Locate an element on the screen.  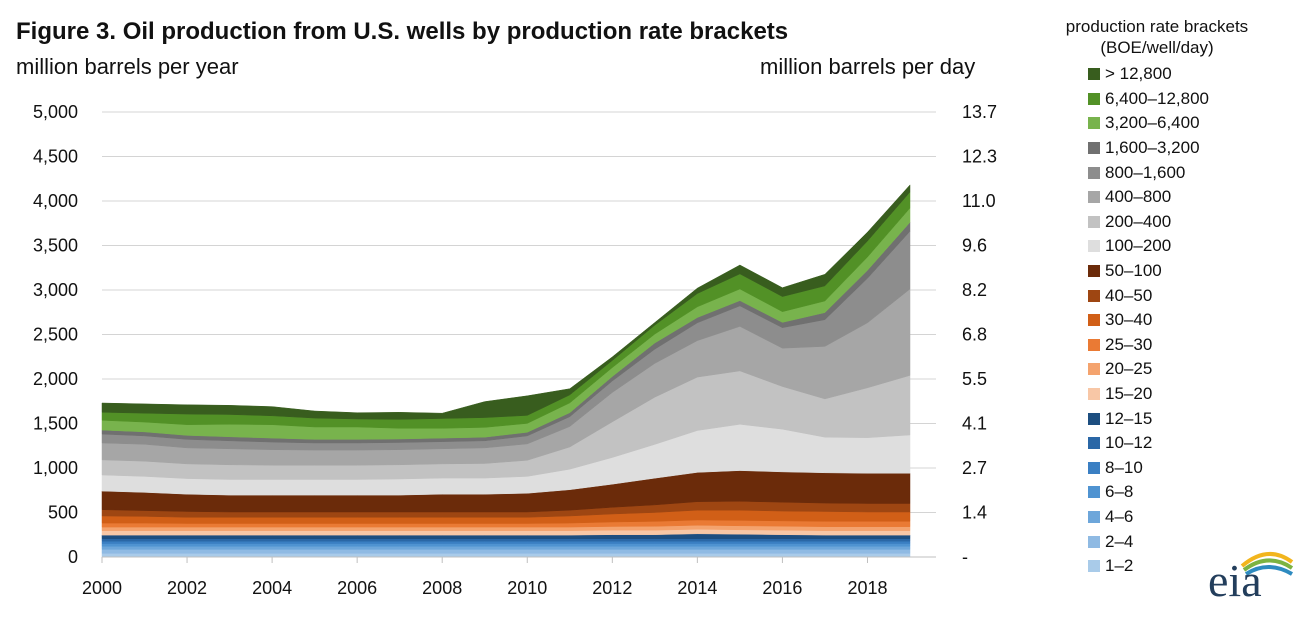
y-axis-label-left: million barrels per year is located at coordinates (127, 66).